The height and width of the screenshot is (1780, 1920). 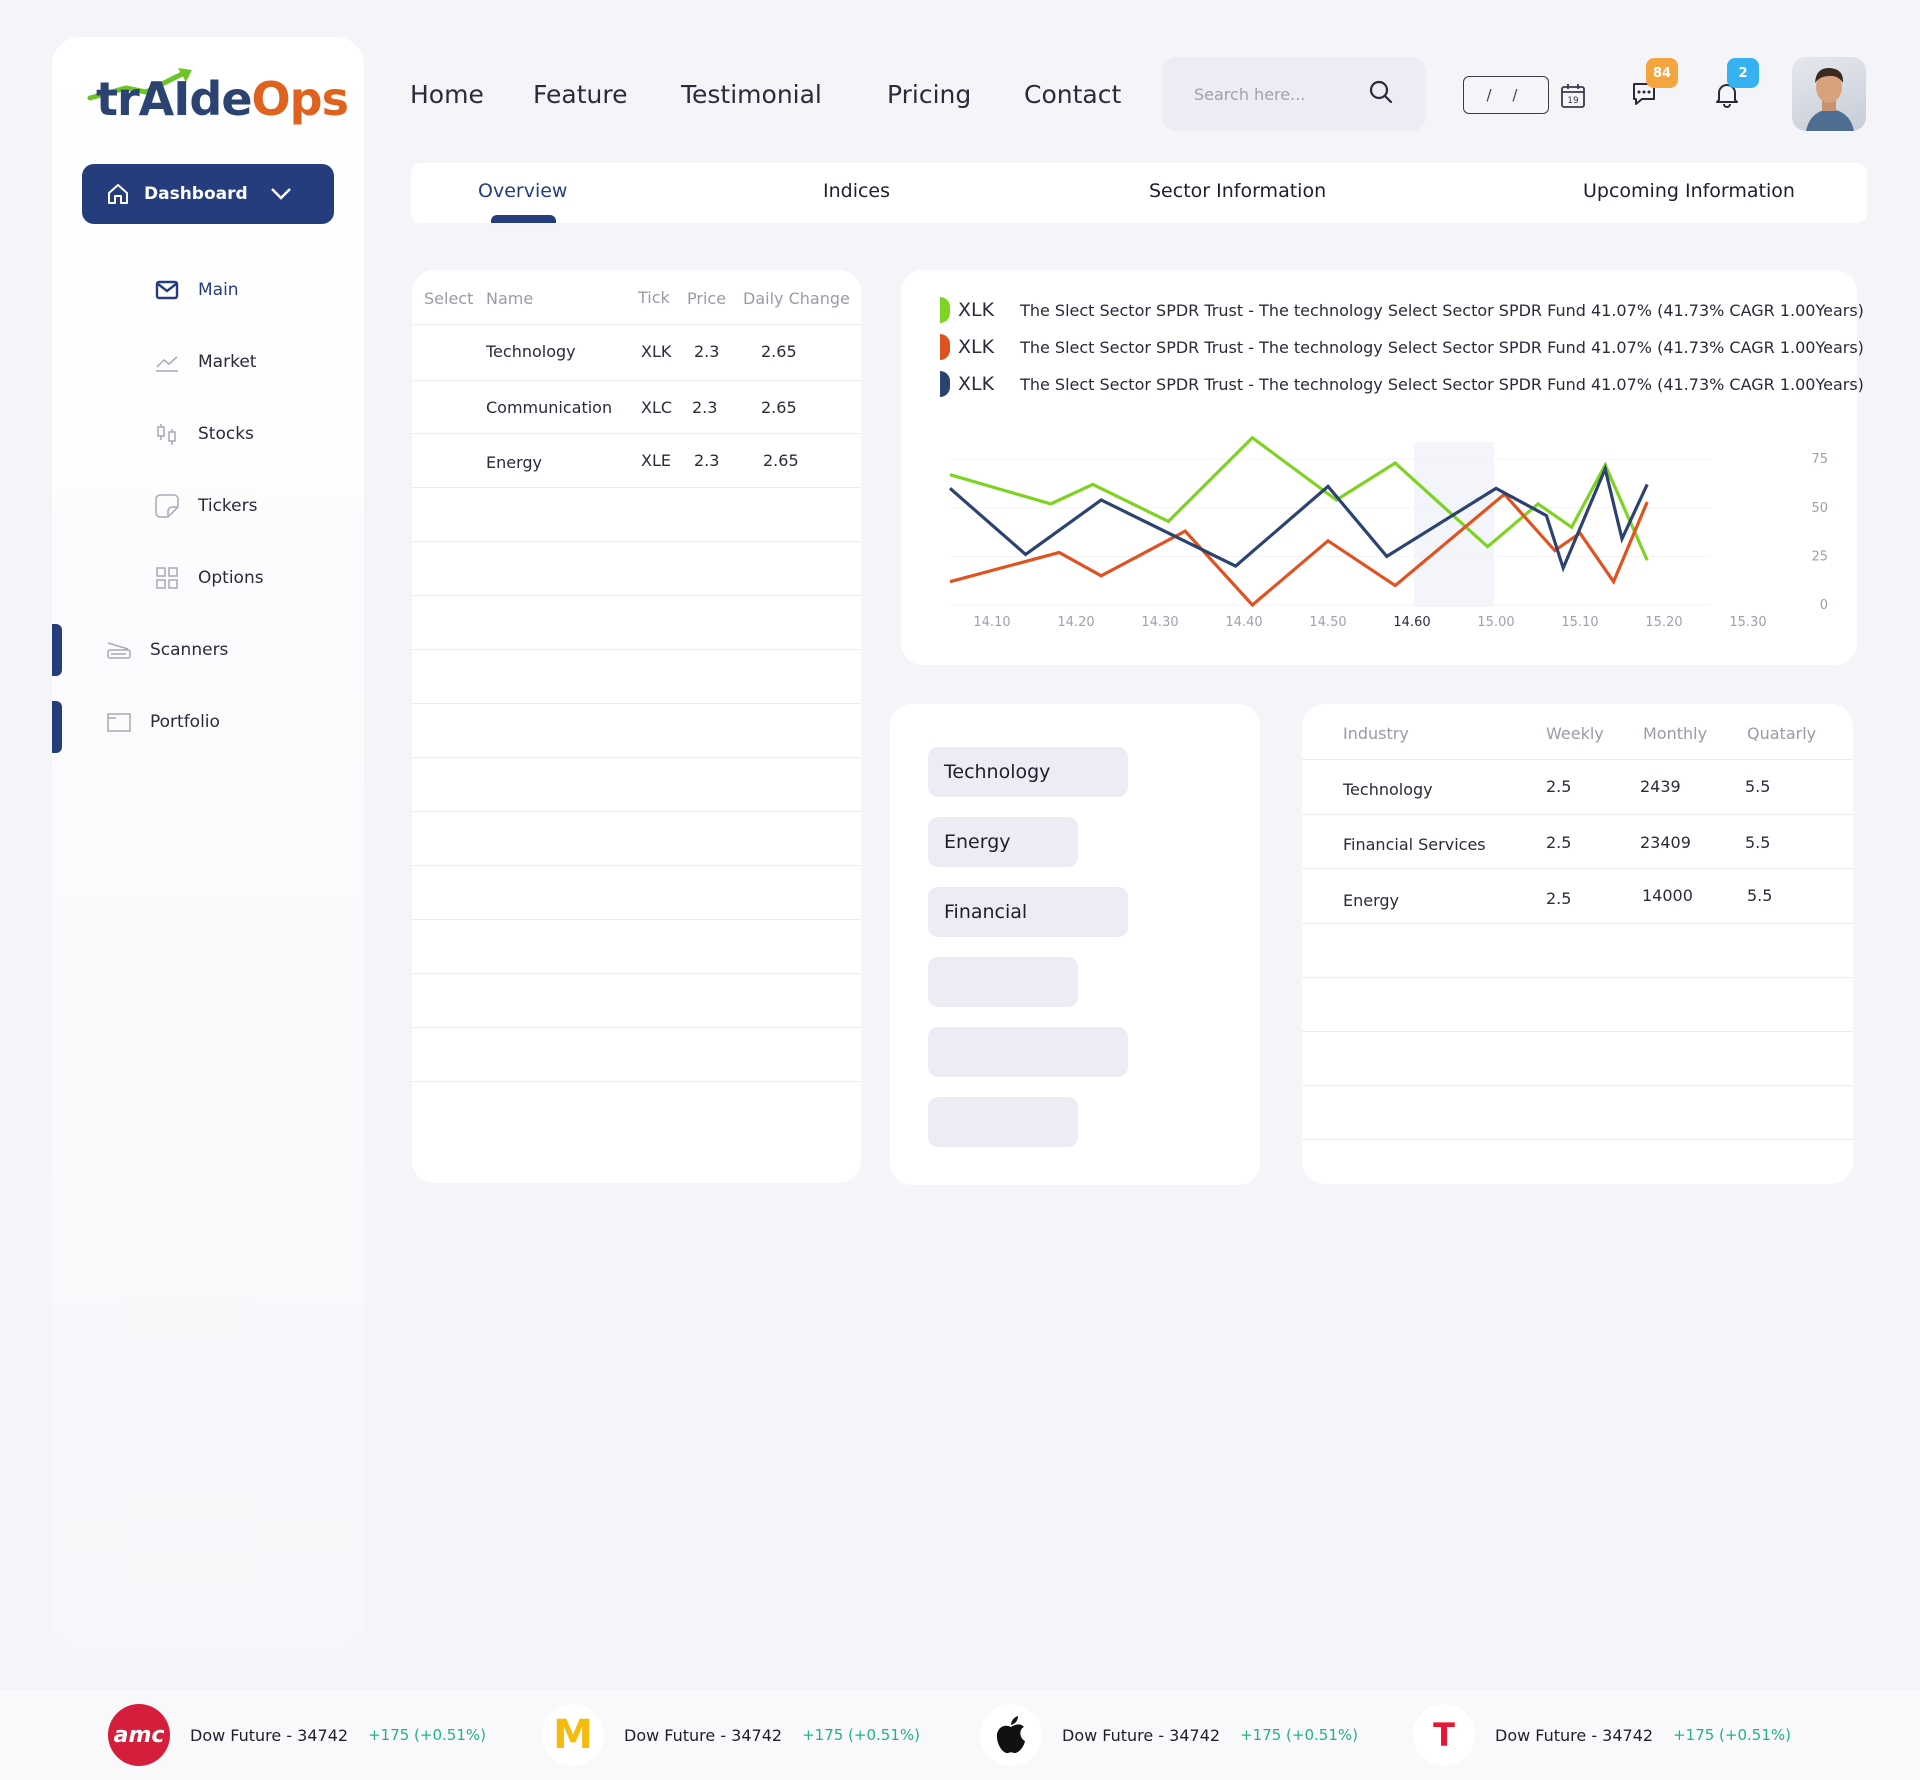 What do you see at coordinates (1003, 842) in the screenshot?
I see `pill-energy: Energy` at bounding box center [1003, 842].